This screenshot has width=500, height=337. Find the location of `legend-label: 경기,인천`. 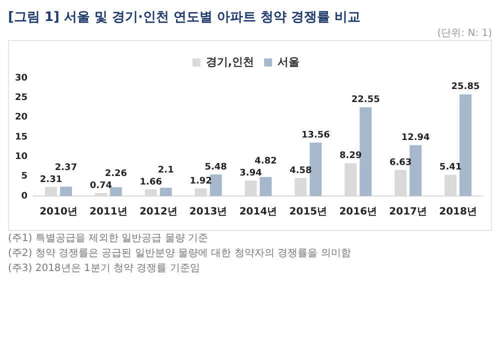

legend-label: 경기,인천 is located at coordinates (230, 61).